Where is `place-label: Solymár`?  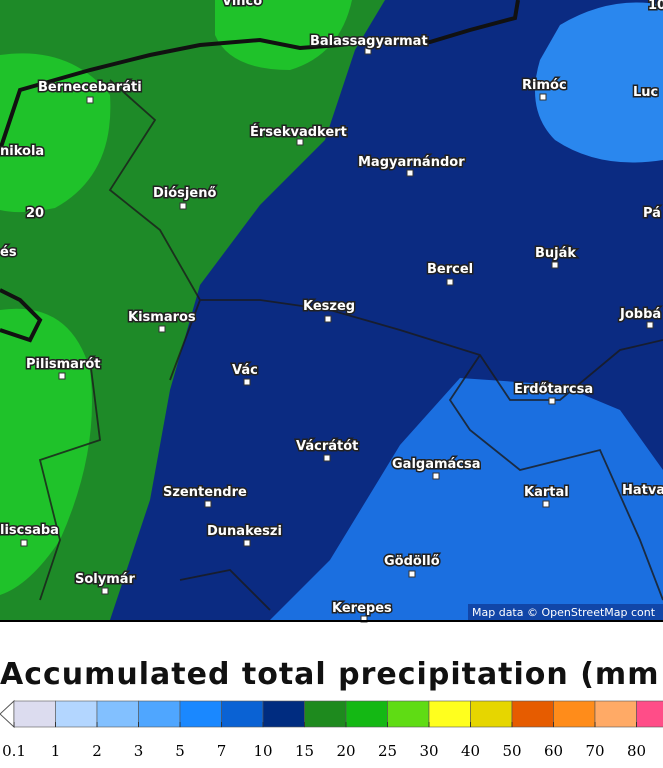 place-label: Solymár is located at coordinates (105, 579).